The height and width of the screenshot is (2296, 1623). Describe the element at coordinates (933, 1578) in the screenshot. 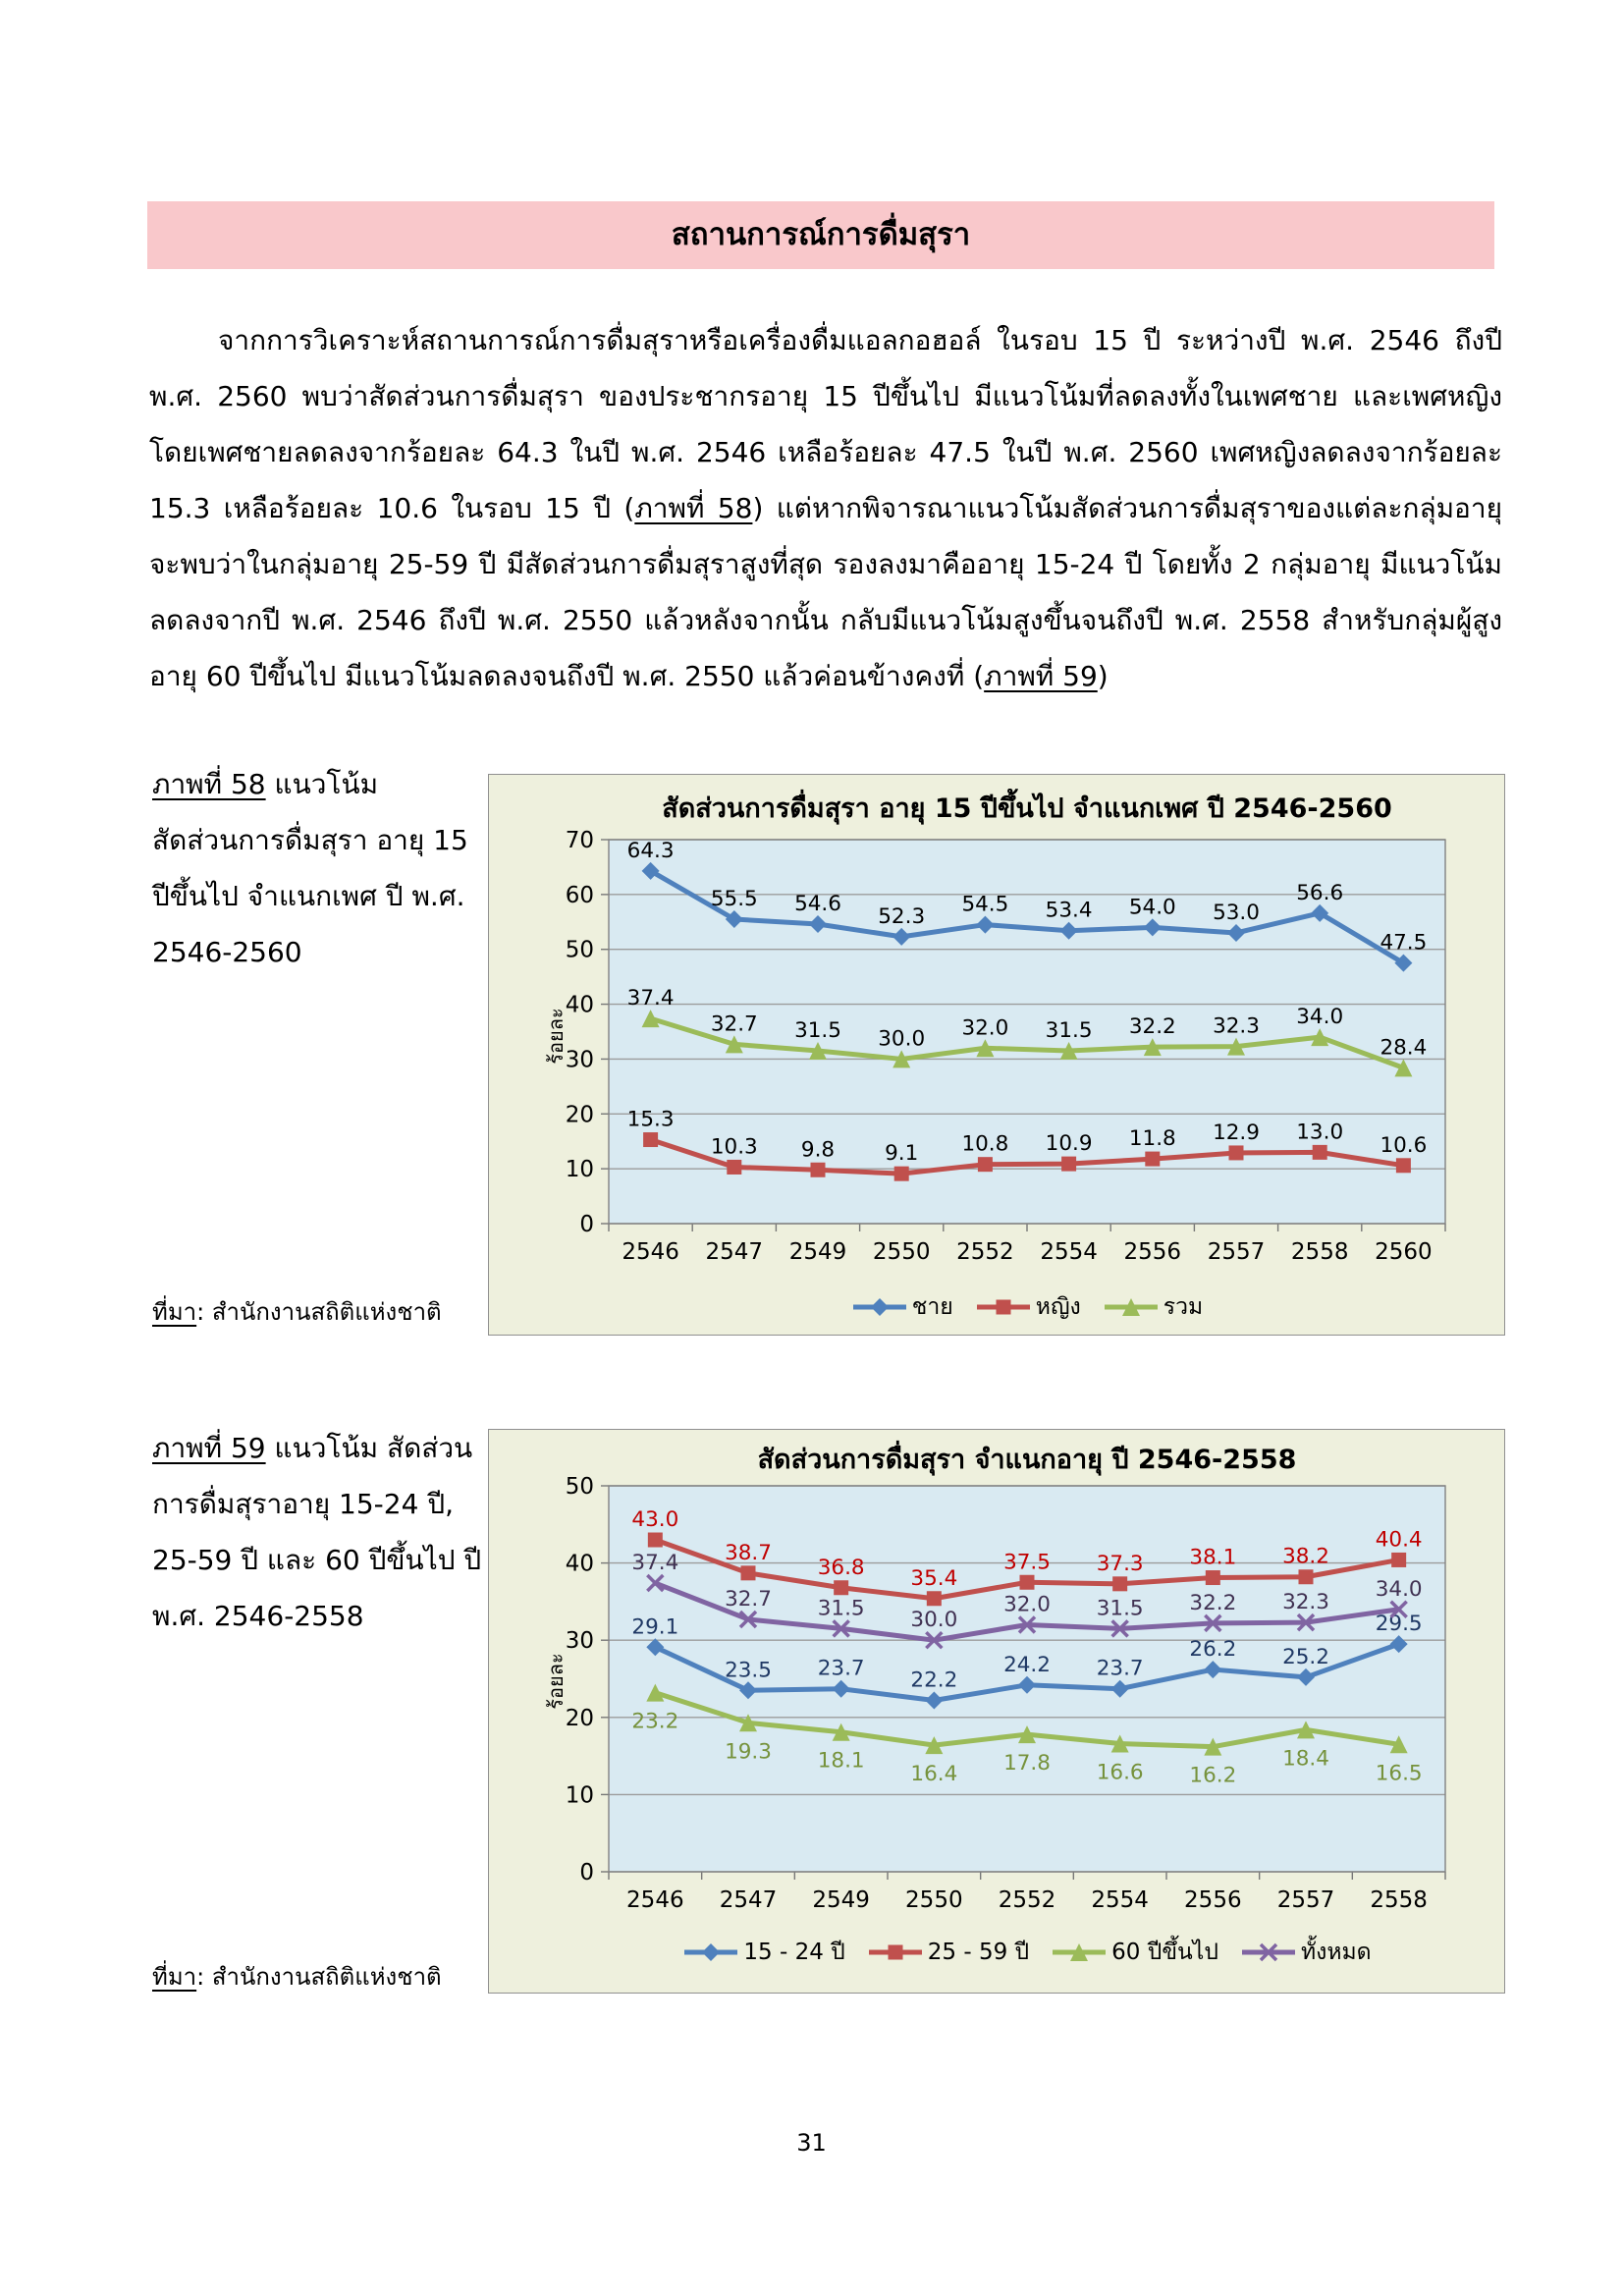

I see `svg-text: 35.4` at that location.